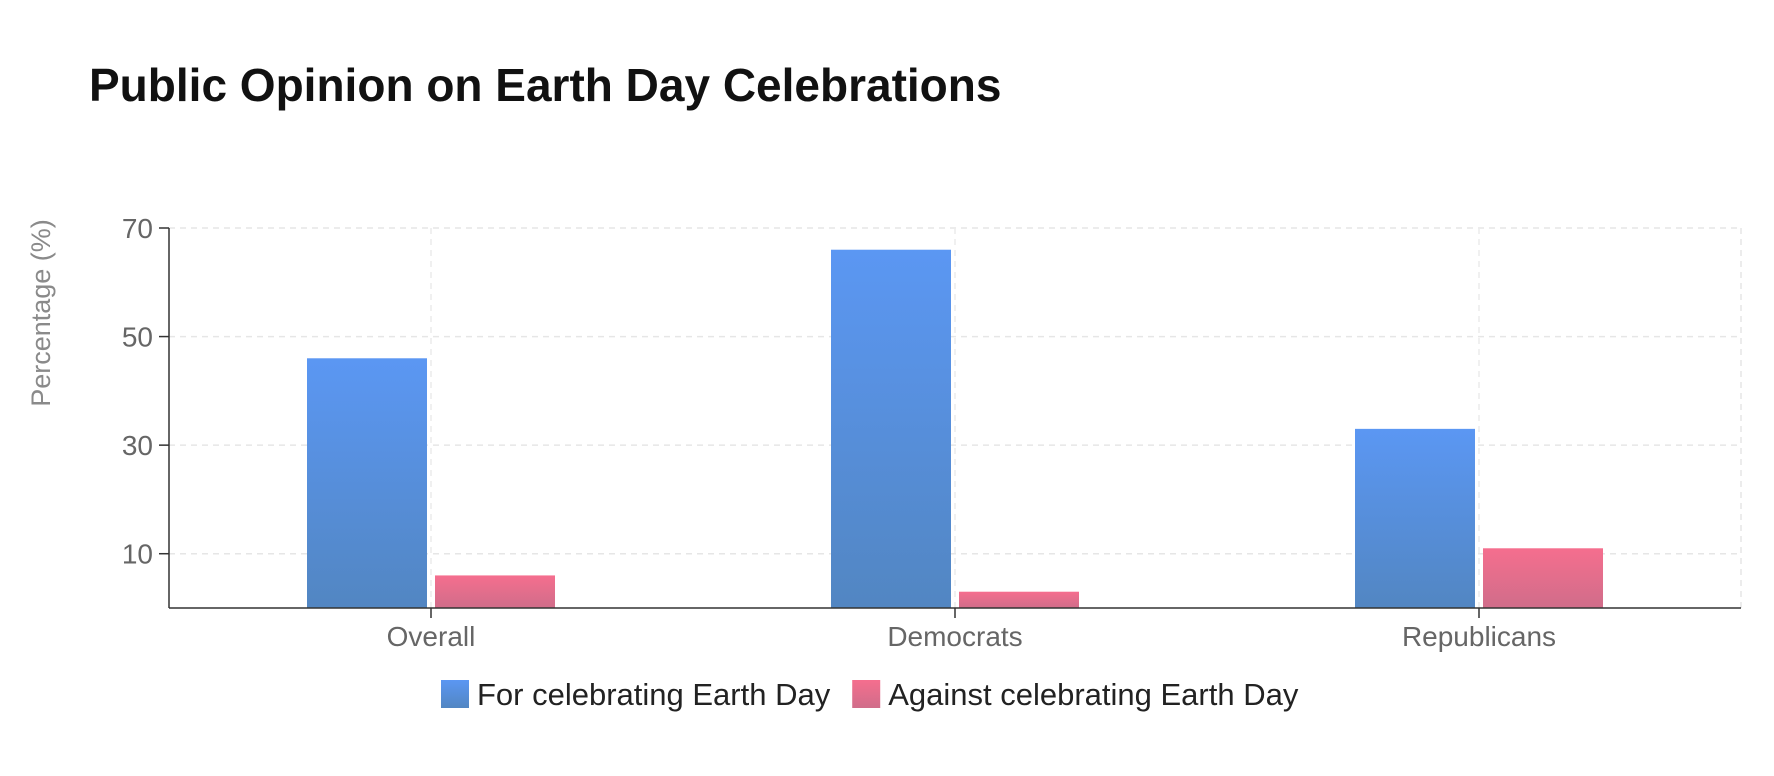  What do you see at coordinates (545, 85) in the screenshot?
I see `chart-title: Public Opinion on Earth Day Celebrations` at bounding box center [545, 85].